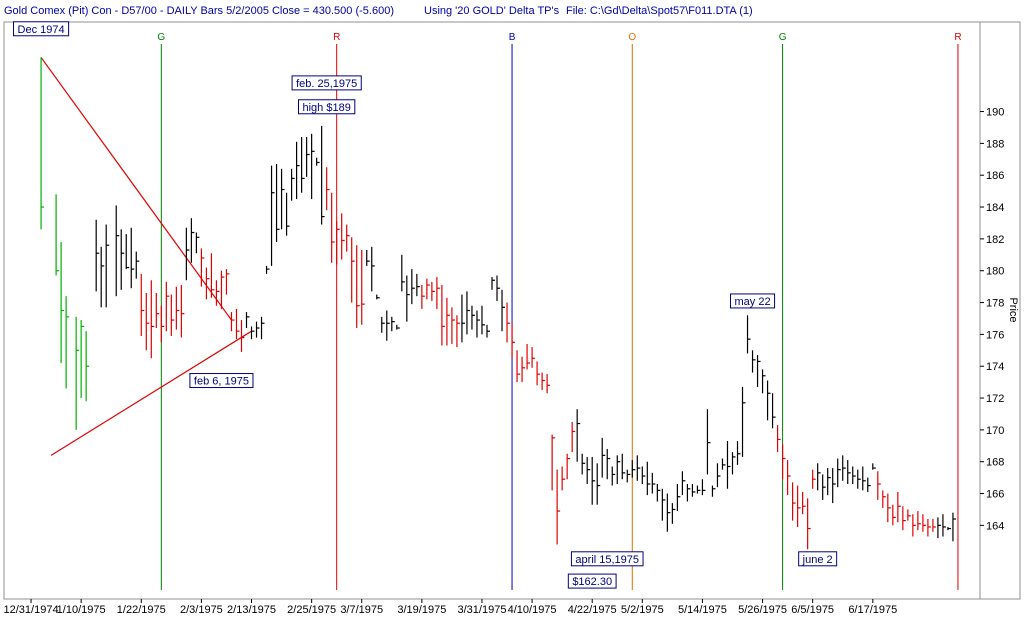 The image size is (1024, 631). Describe the element at coordinates (995, 208) in the screenshot. I see `y-tick-label-10: 184` at that location.